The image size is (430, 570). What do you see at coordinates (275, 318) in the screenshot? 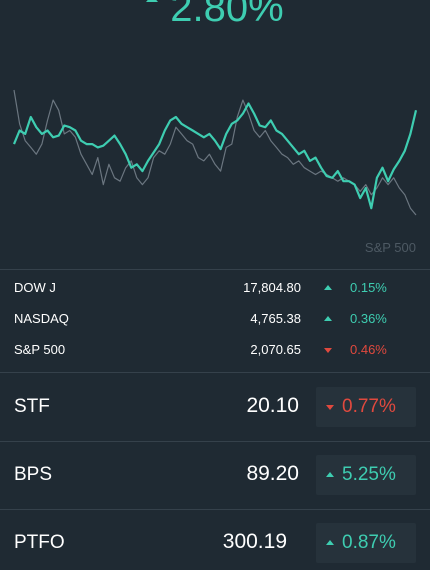
I see `index-value: 4,765.38` at bounding box center [275, 318].